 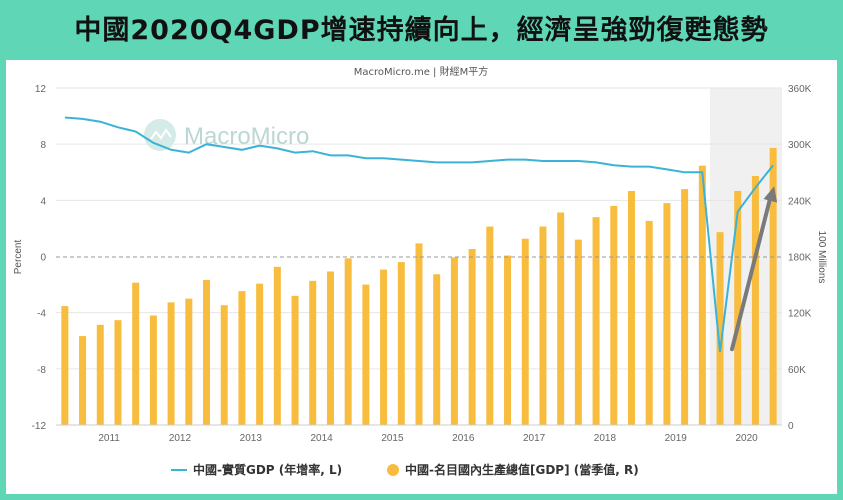 I want to click on page-title: 中國2020Q4GDP增速持續向上，經濟呈強勁復甦態勢, so click(x=421, y=30).